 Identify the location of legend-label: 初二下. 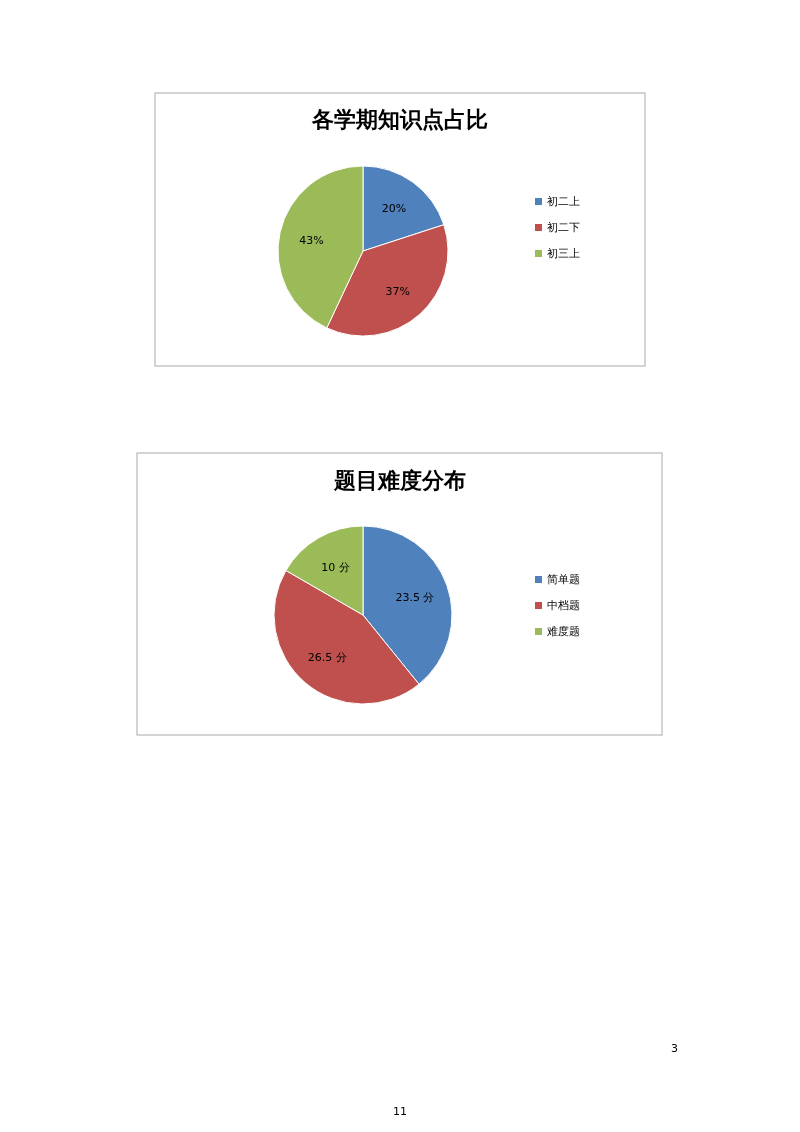
(563, 227).